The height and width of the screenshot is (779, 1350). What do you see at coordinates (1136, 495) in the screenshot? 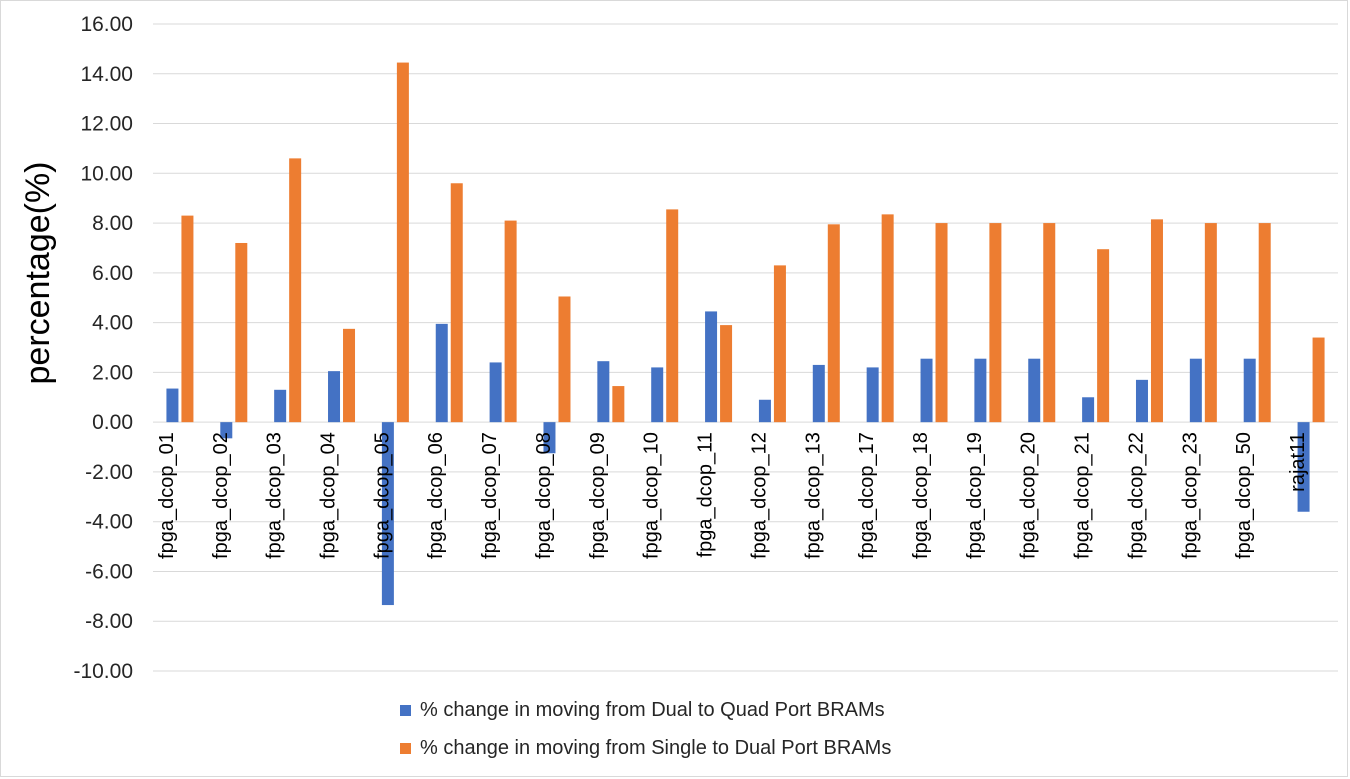
I see `category-label: fpga_dcop_22` at bounding box center [1136, 495].